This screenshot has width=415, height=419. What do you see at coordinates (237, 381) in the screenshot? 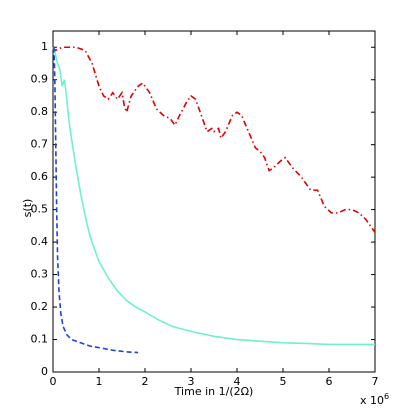
I see `x-tick-label: 4` at bounding box center [237, 381].